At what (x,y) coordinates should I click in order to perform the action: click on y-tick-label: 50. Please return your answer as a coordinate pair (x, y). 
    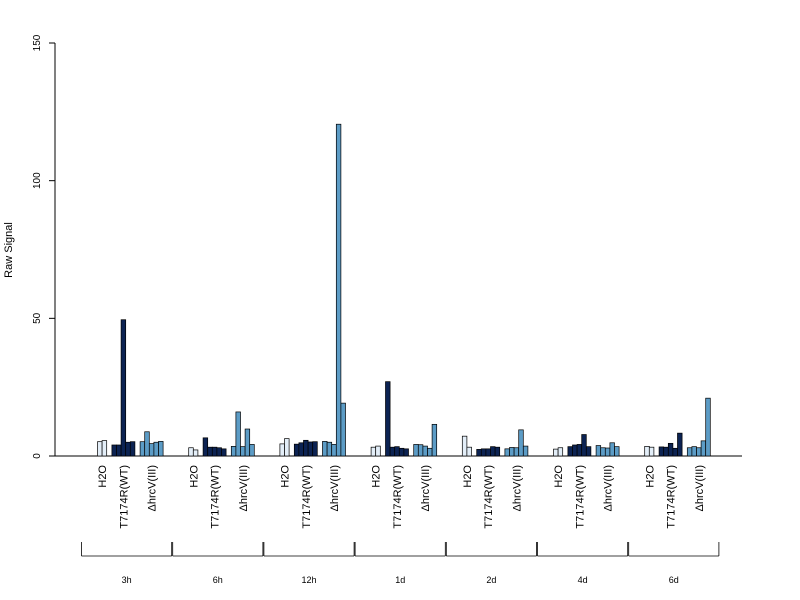
    Looking at the image, I should click on (37, 318).